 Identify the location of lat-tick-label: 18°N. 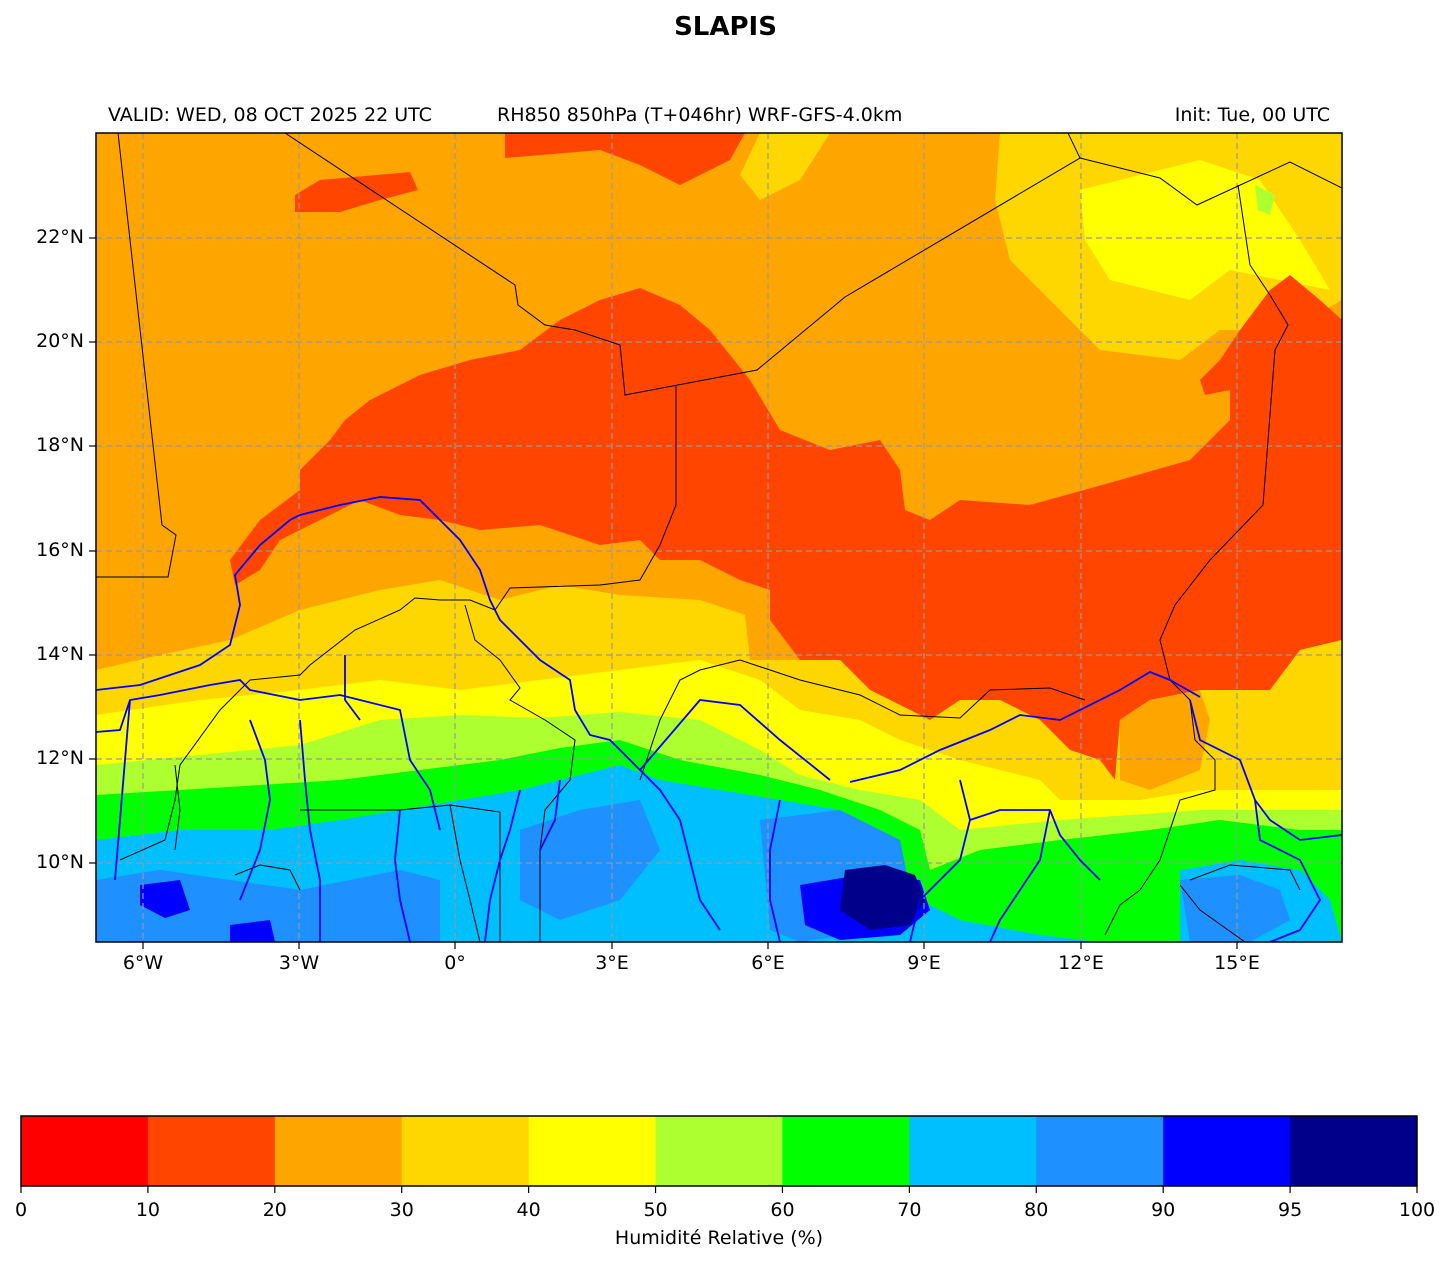
(60, 445).